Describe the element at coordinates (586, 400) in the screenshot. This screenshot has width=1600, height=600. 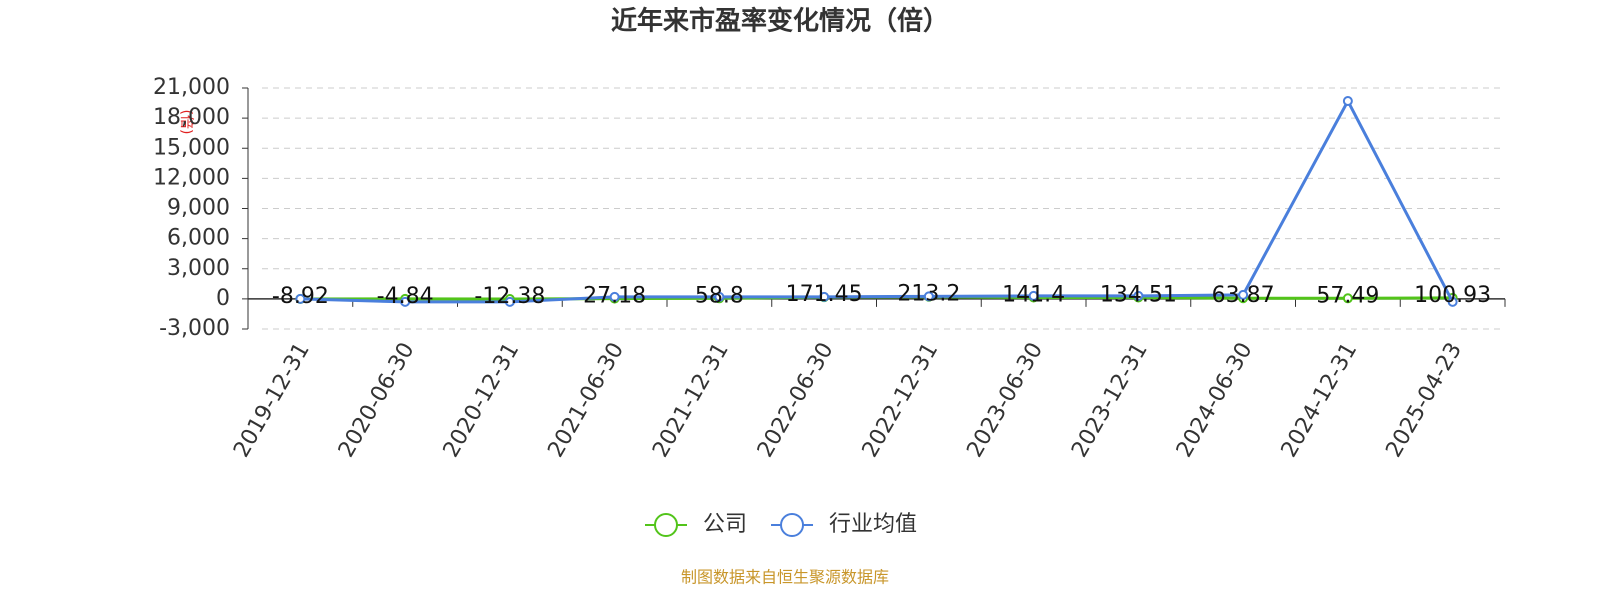
I see `x-tick-label: 2021-06-30` at that location.